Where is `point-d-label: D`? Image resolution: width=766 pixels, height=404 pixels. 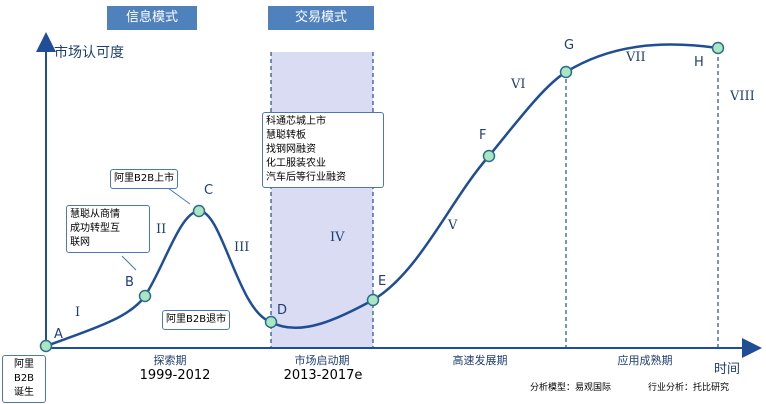 point-d-label: D is located at coordinates (282, 310).